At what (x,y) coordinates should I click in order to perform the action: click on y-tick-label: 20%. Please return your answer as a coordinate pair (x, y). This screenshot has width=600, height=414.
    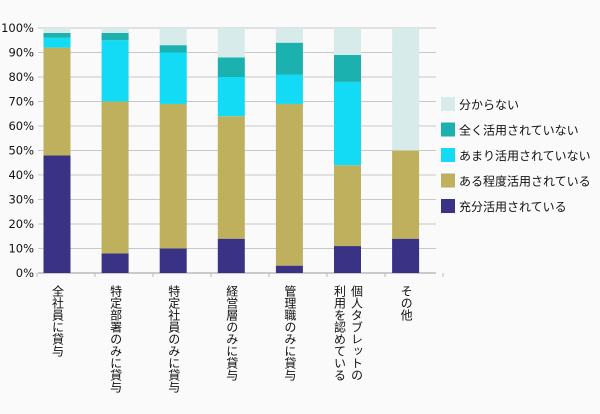
    Looking at the image, I should click on (21, 224).